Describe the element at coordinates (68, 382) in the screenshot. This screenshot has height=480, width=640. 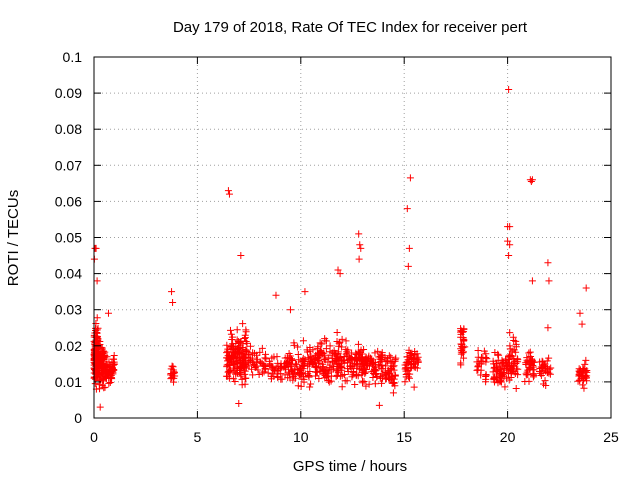
I see `y-tick-label: 0.01` at that location.